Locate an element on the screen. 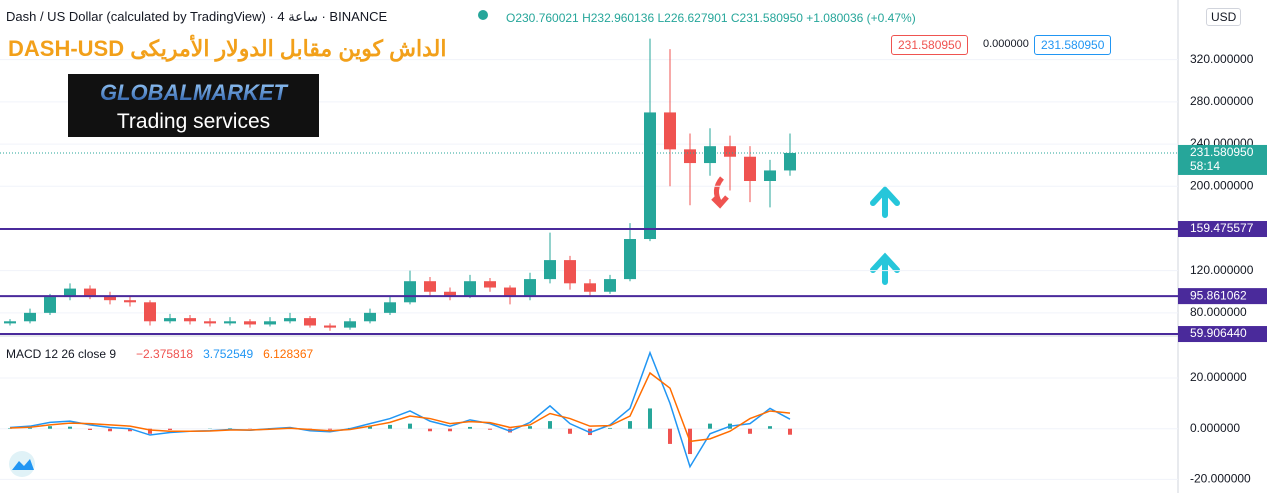 Image resolution: width=1267 pixels, height=493 pixels. y-tick-label: 80.000000 is located at coordinates (1218, 312).